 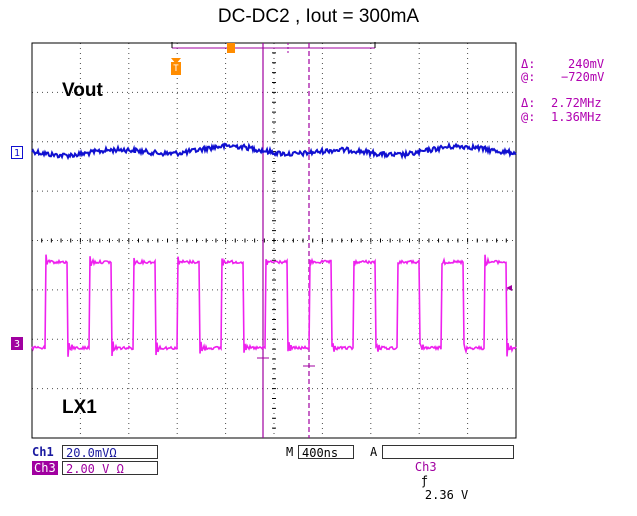 I want to click on vout-trace, so click(x=274, y=151).